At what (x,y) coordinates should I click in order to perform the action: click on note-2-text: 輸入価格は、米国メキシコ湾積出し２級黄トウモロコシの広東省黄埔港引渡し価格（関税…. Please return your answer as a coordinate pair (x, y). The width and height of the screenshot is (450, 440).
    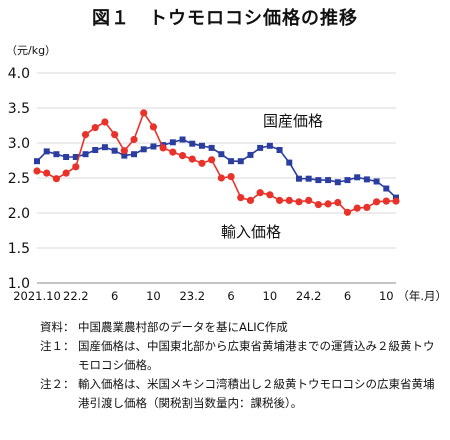
    Looking at the image, I should click on (256, 393).